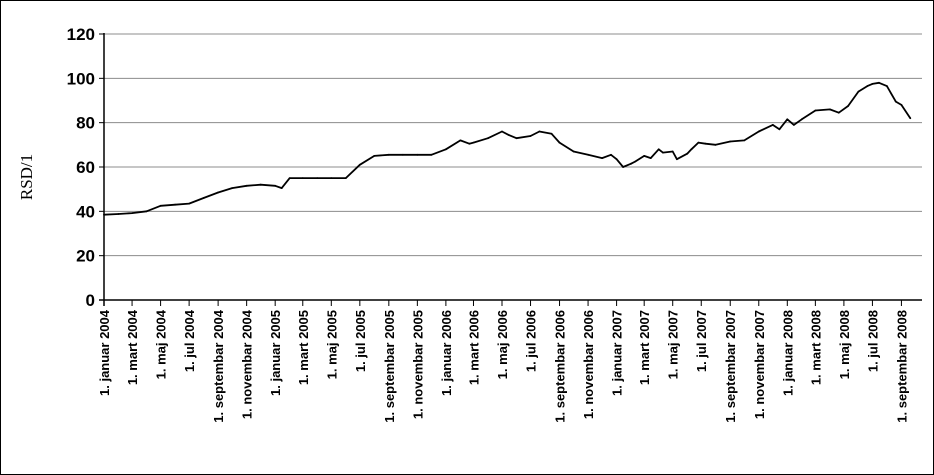 The height and width of the screenshot is (475, 934). I want to click on x-tick-label: 1. septembar 2007, so click(730, 366).